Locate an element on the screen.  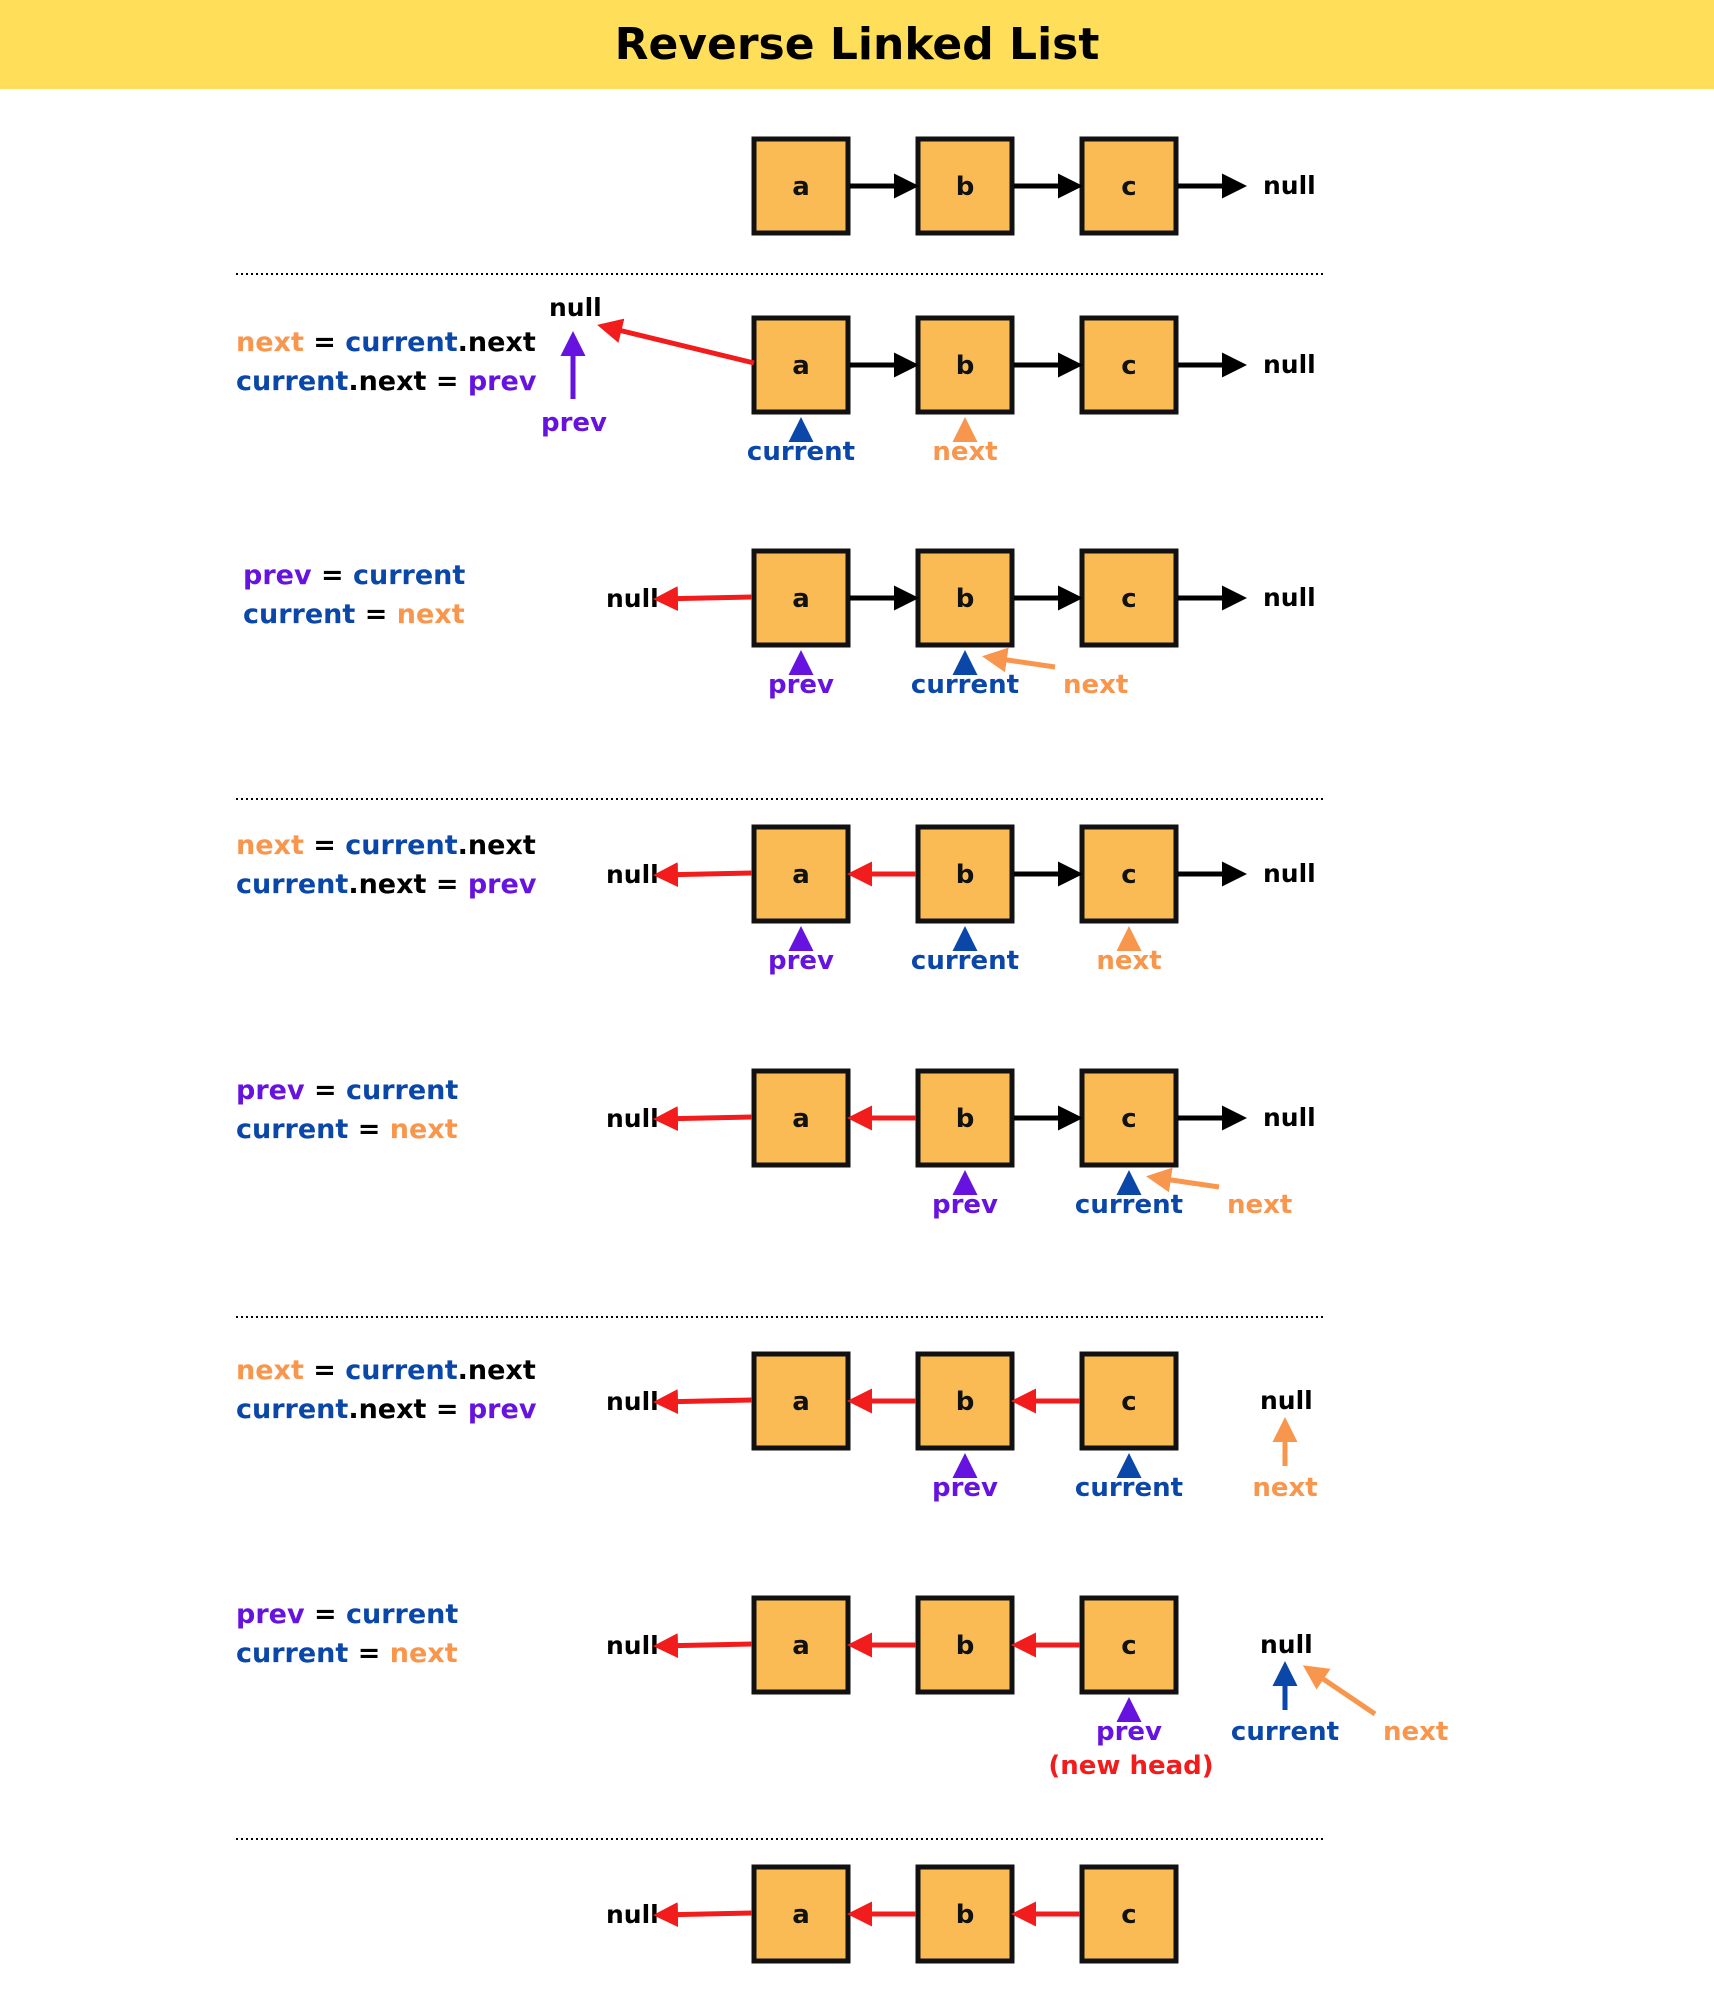
title-banner: Reverse Linked List is located at coordinates (857, 44).